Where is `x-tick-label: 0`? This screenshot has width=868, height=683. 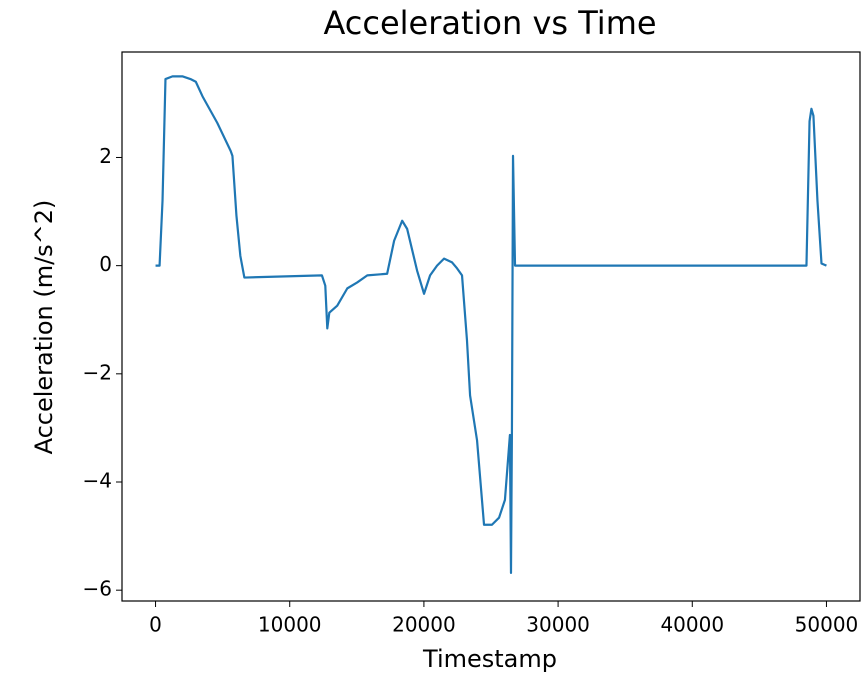
x-tick-label: 0 is located at coordinates (155, 625).